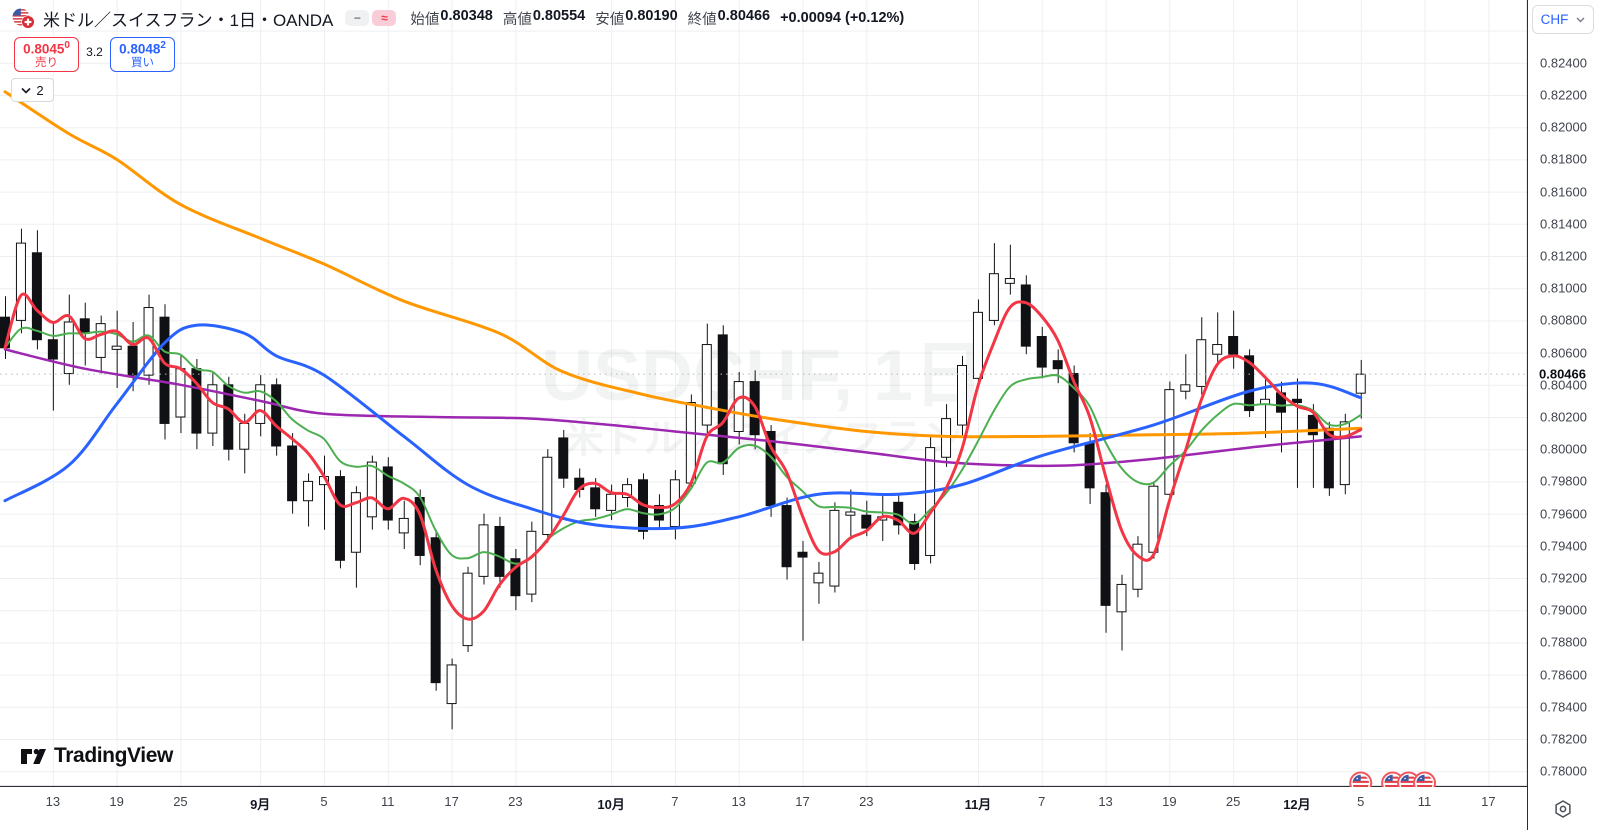 This screenshot has width=1598, height=830. I want to click on price-axis-label: 0.81600, so click(1563, 192).